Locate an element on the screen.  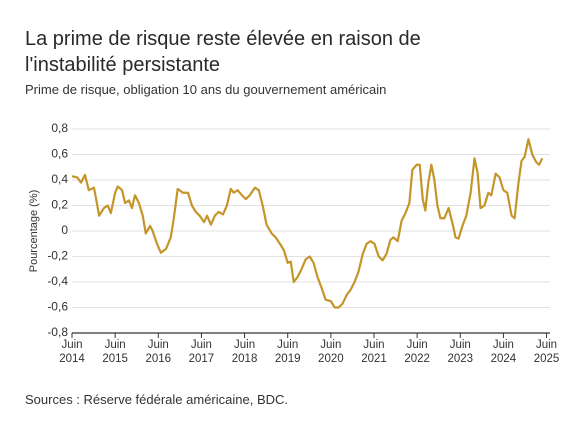
x-tick-label: Juin 2016 is located at coordinates (158, 352).